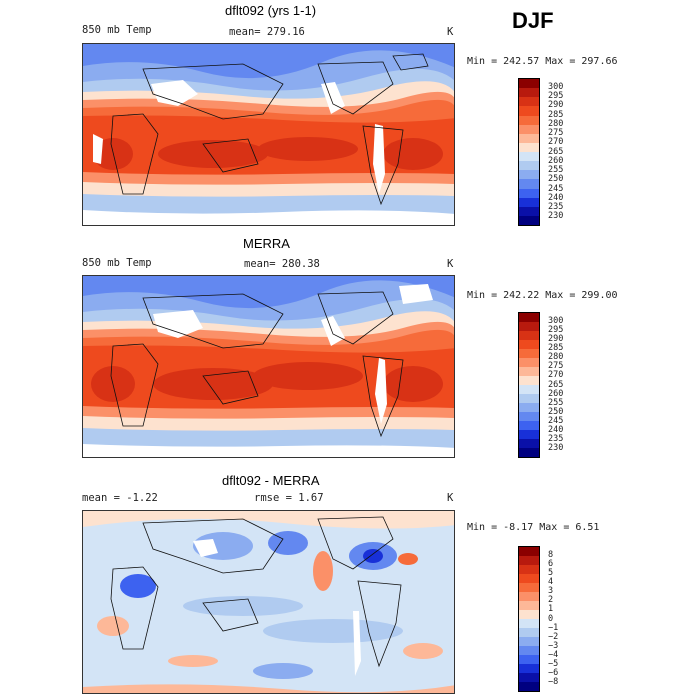  I want to click on panel-2-map-svg, so click(268, 366).